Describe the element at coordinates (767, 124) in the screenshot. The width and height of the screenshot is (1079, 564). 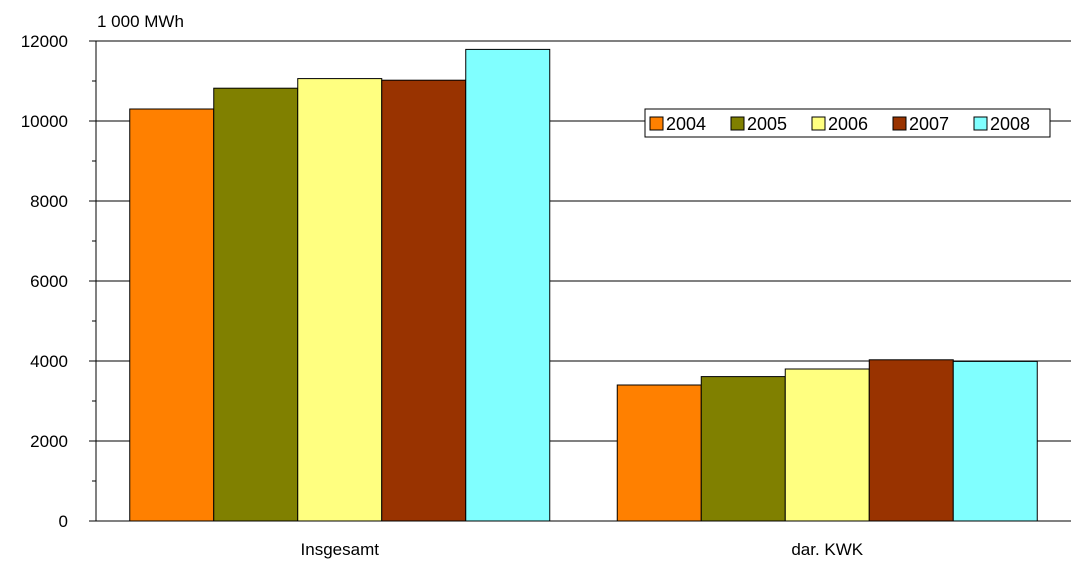
I see `legend-label-2005: 2005` at that location.